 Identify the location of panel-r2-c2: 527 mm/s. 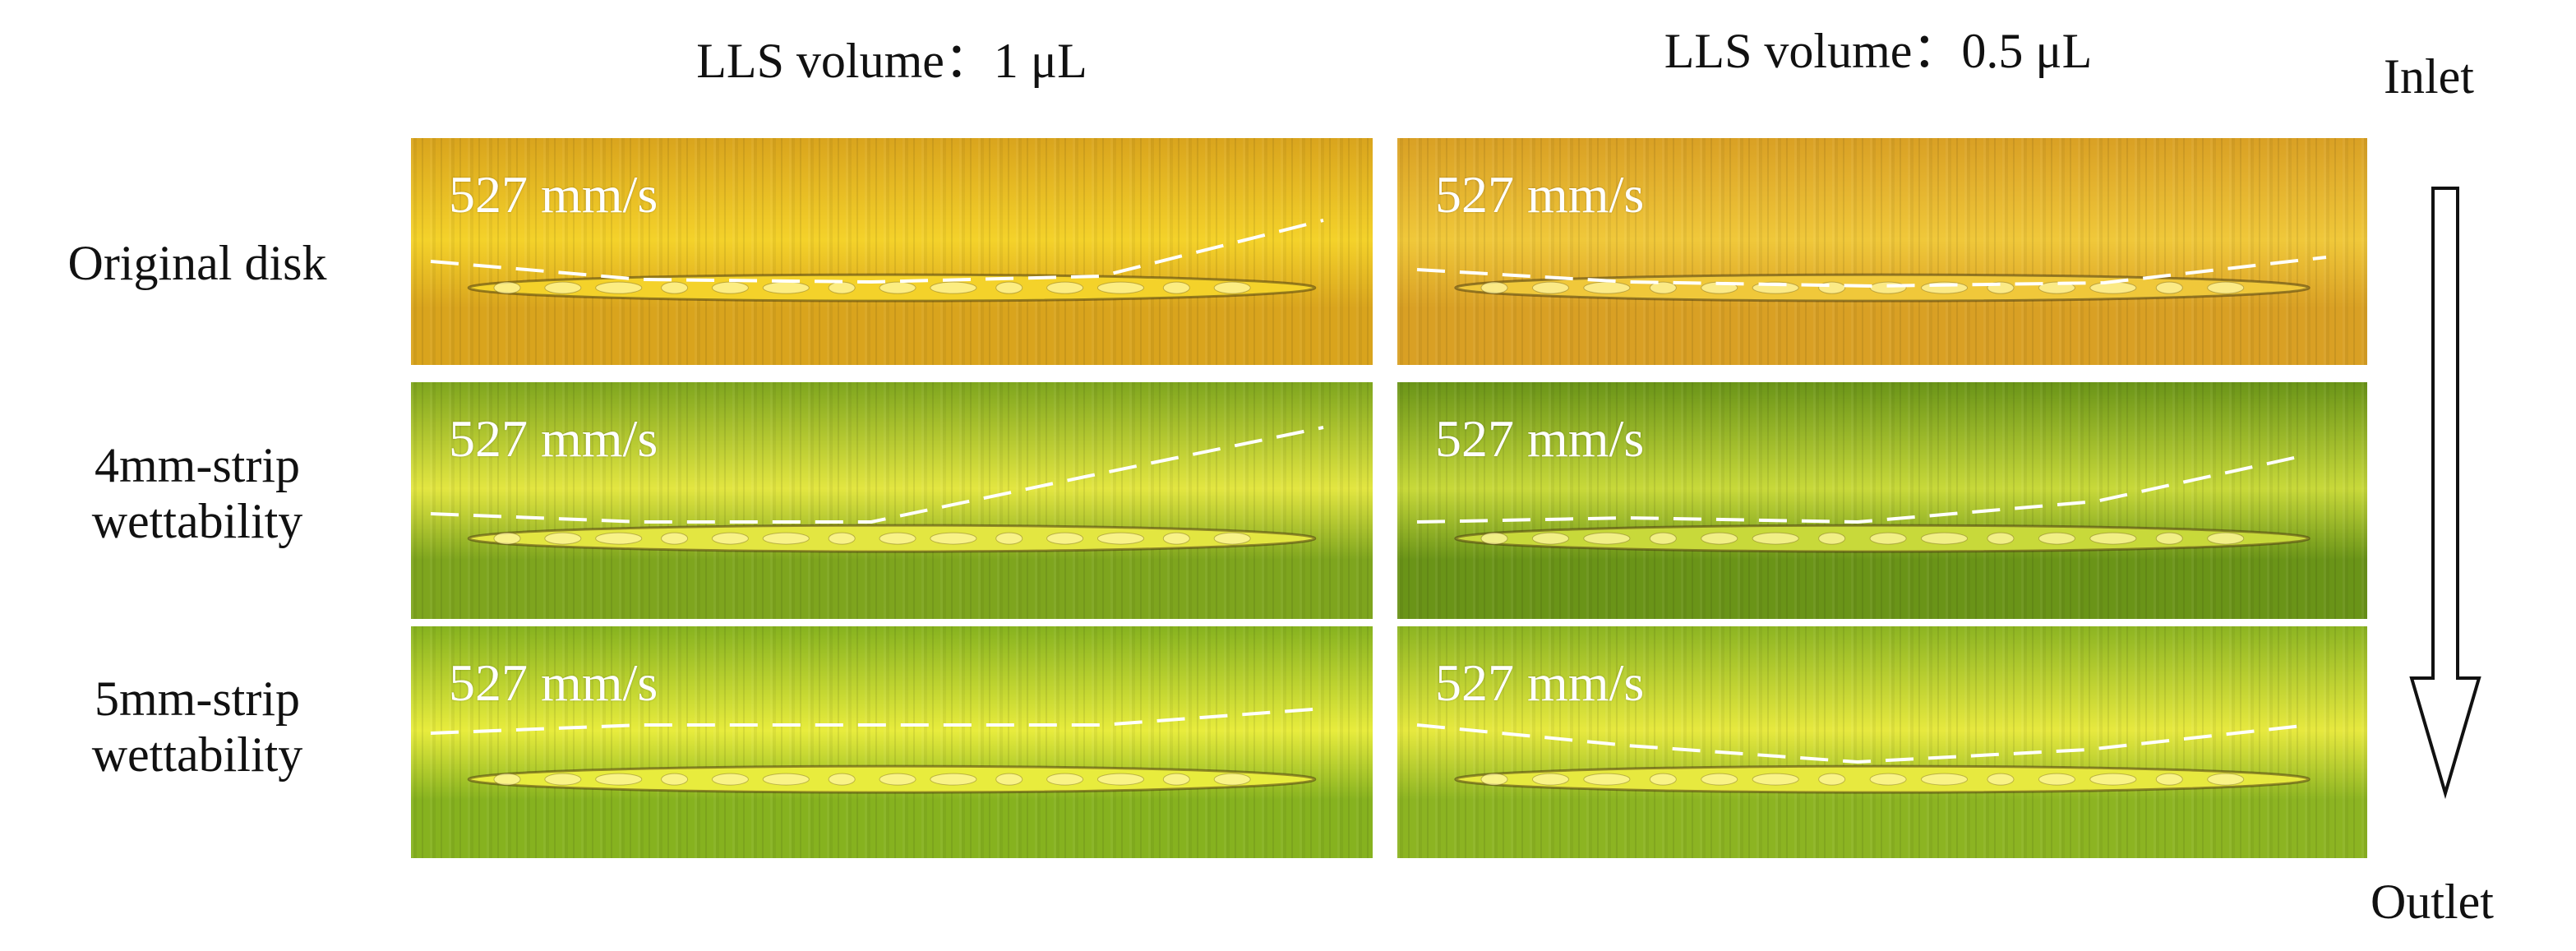
(1882, 501).